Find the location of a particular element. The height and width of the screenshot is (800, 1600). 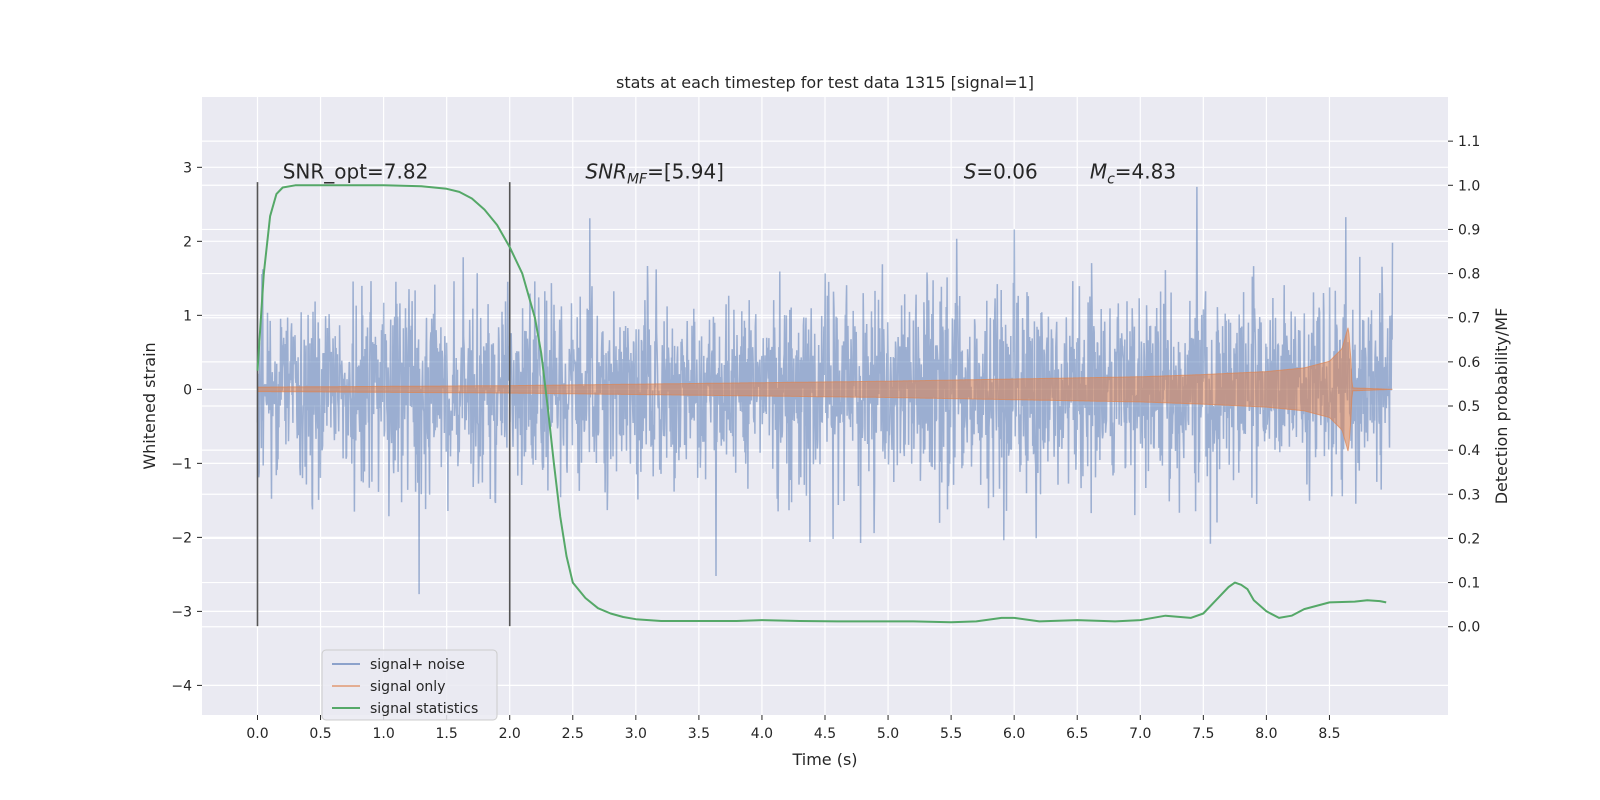

y2-tick-label: 0.7 is located at coordinates (1469, 319).